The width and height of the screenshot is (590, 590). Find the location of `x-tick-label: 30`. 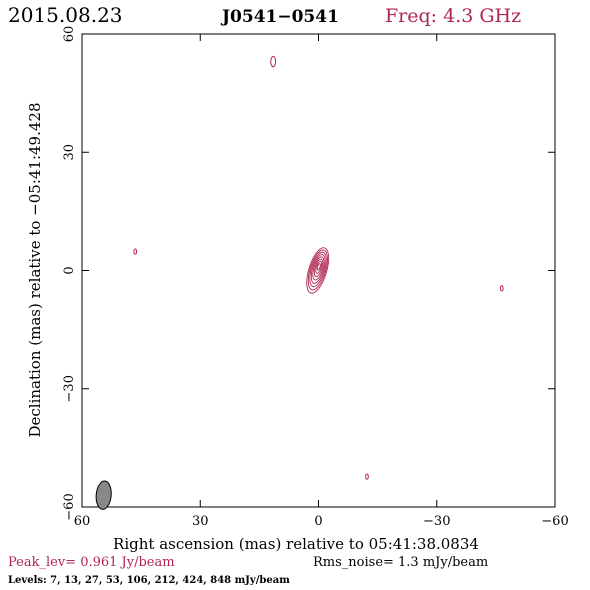

x-tick-label: 30 is located at coordinates (200, 521).